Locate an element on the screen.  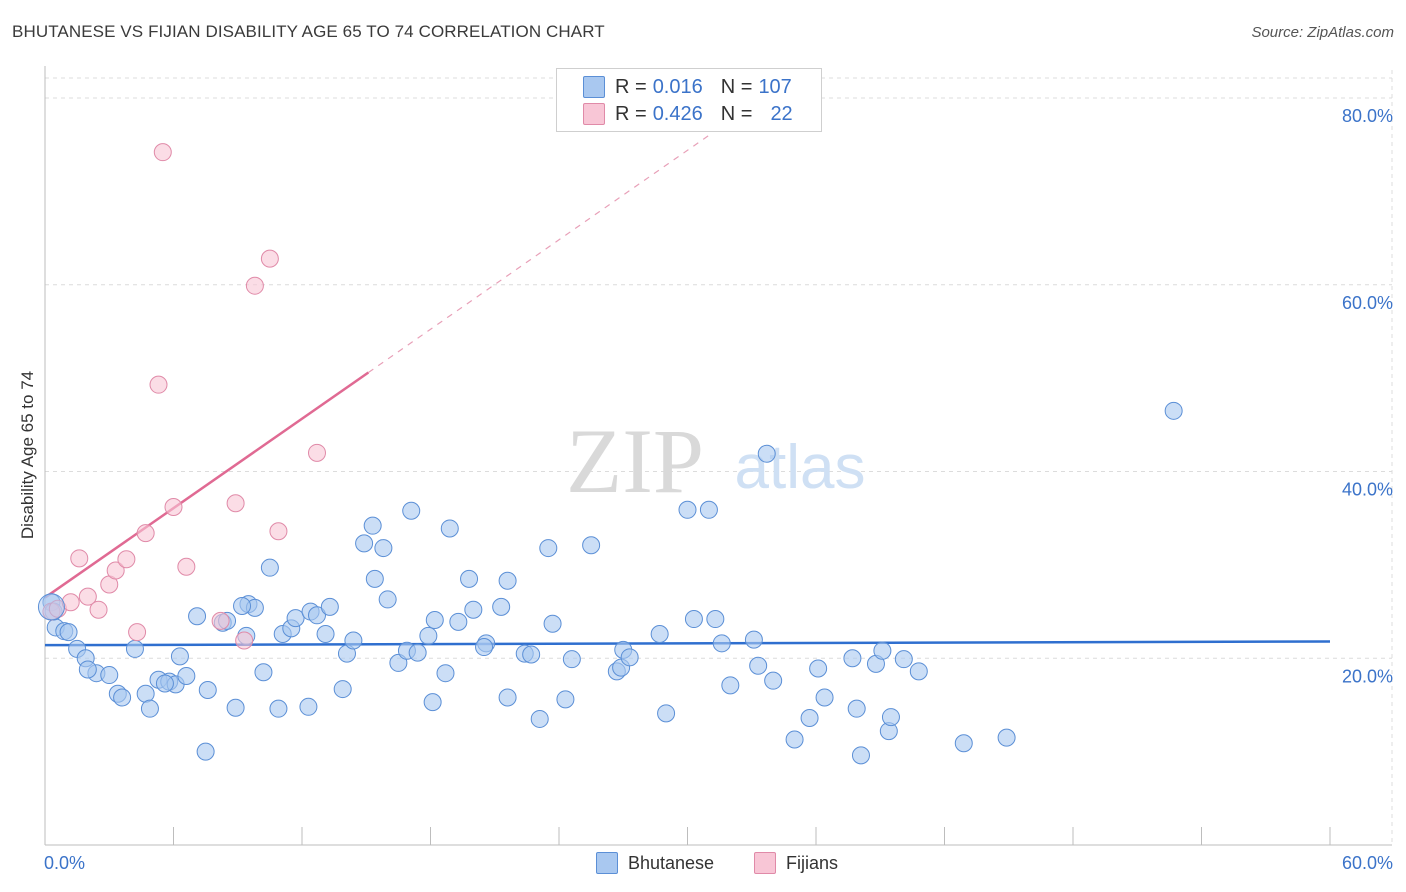
watermark-zip: ZIP is located at coordinates (635, 461).